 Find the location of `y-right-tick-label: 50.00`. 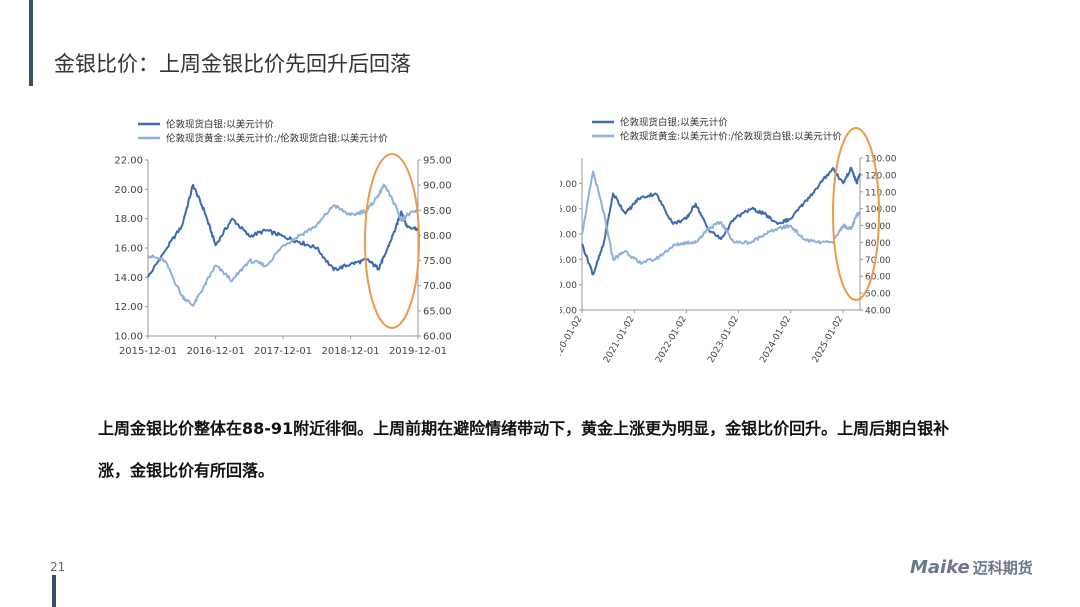

y-right-tick-label: 50.00 is located at coordinates (878, 295).